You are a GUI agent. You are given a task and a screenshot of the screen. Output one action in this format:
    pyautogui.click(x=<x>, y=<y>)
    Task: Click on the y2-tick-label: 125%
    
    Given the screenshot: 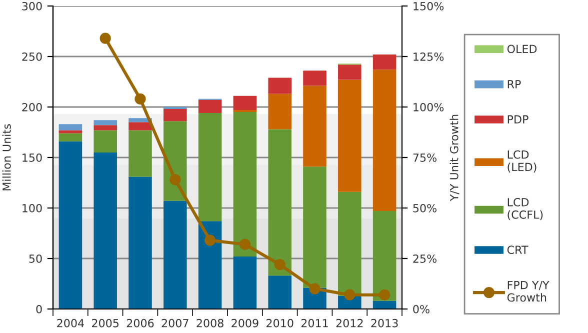 What is the action you would take?
    pyautogui.click(x=429, y=56)
    